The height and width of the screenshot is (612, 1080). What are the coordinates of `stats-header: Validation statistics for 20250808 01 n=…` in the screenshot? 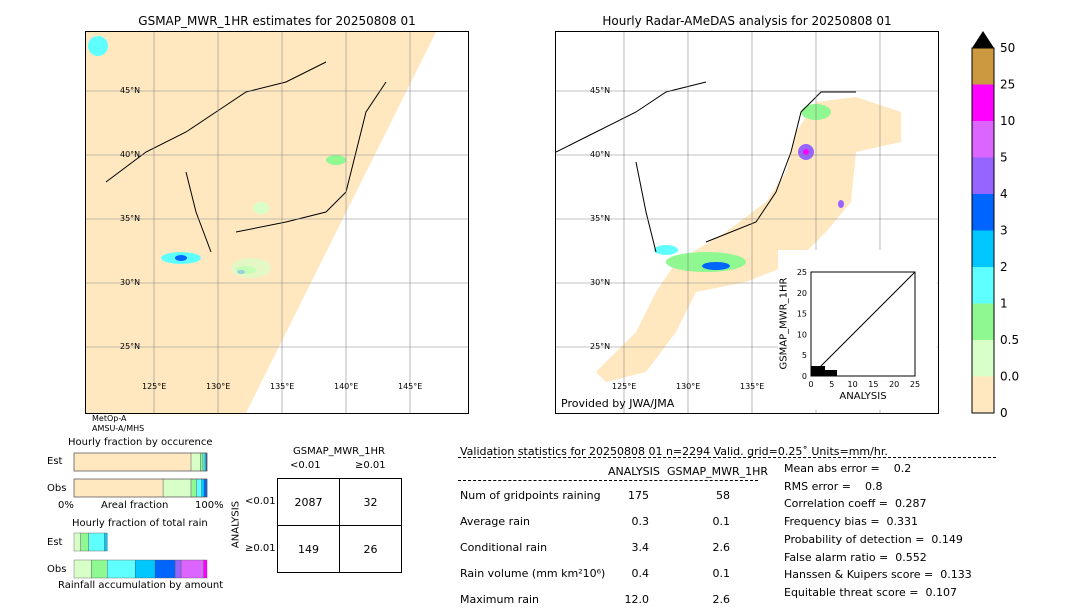 It's located at (674, 451).